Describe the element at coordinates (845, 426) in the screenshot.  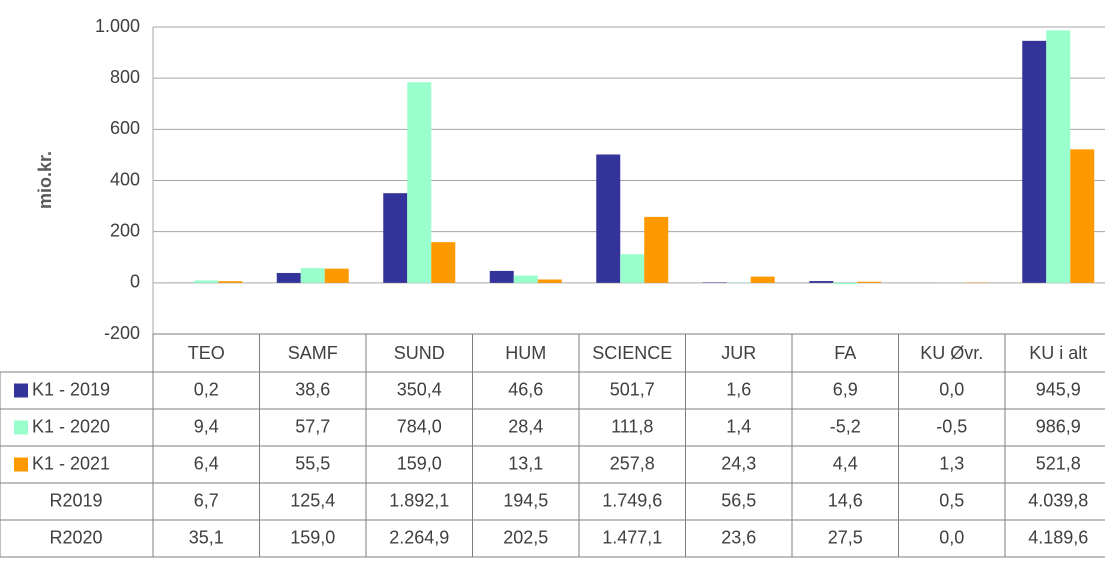
I see `table-cell: -5,2` at that location.